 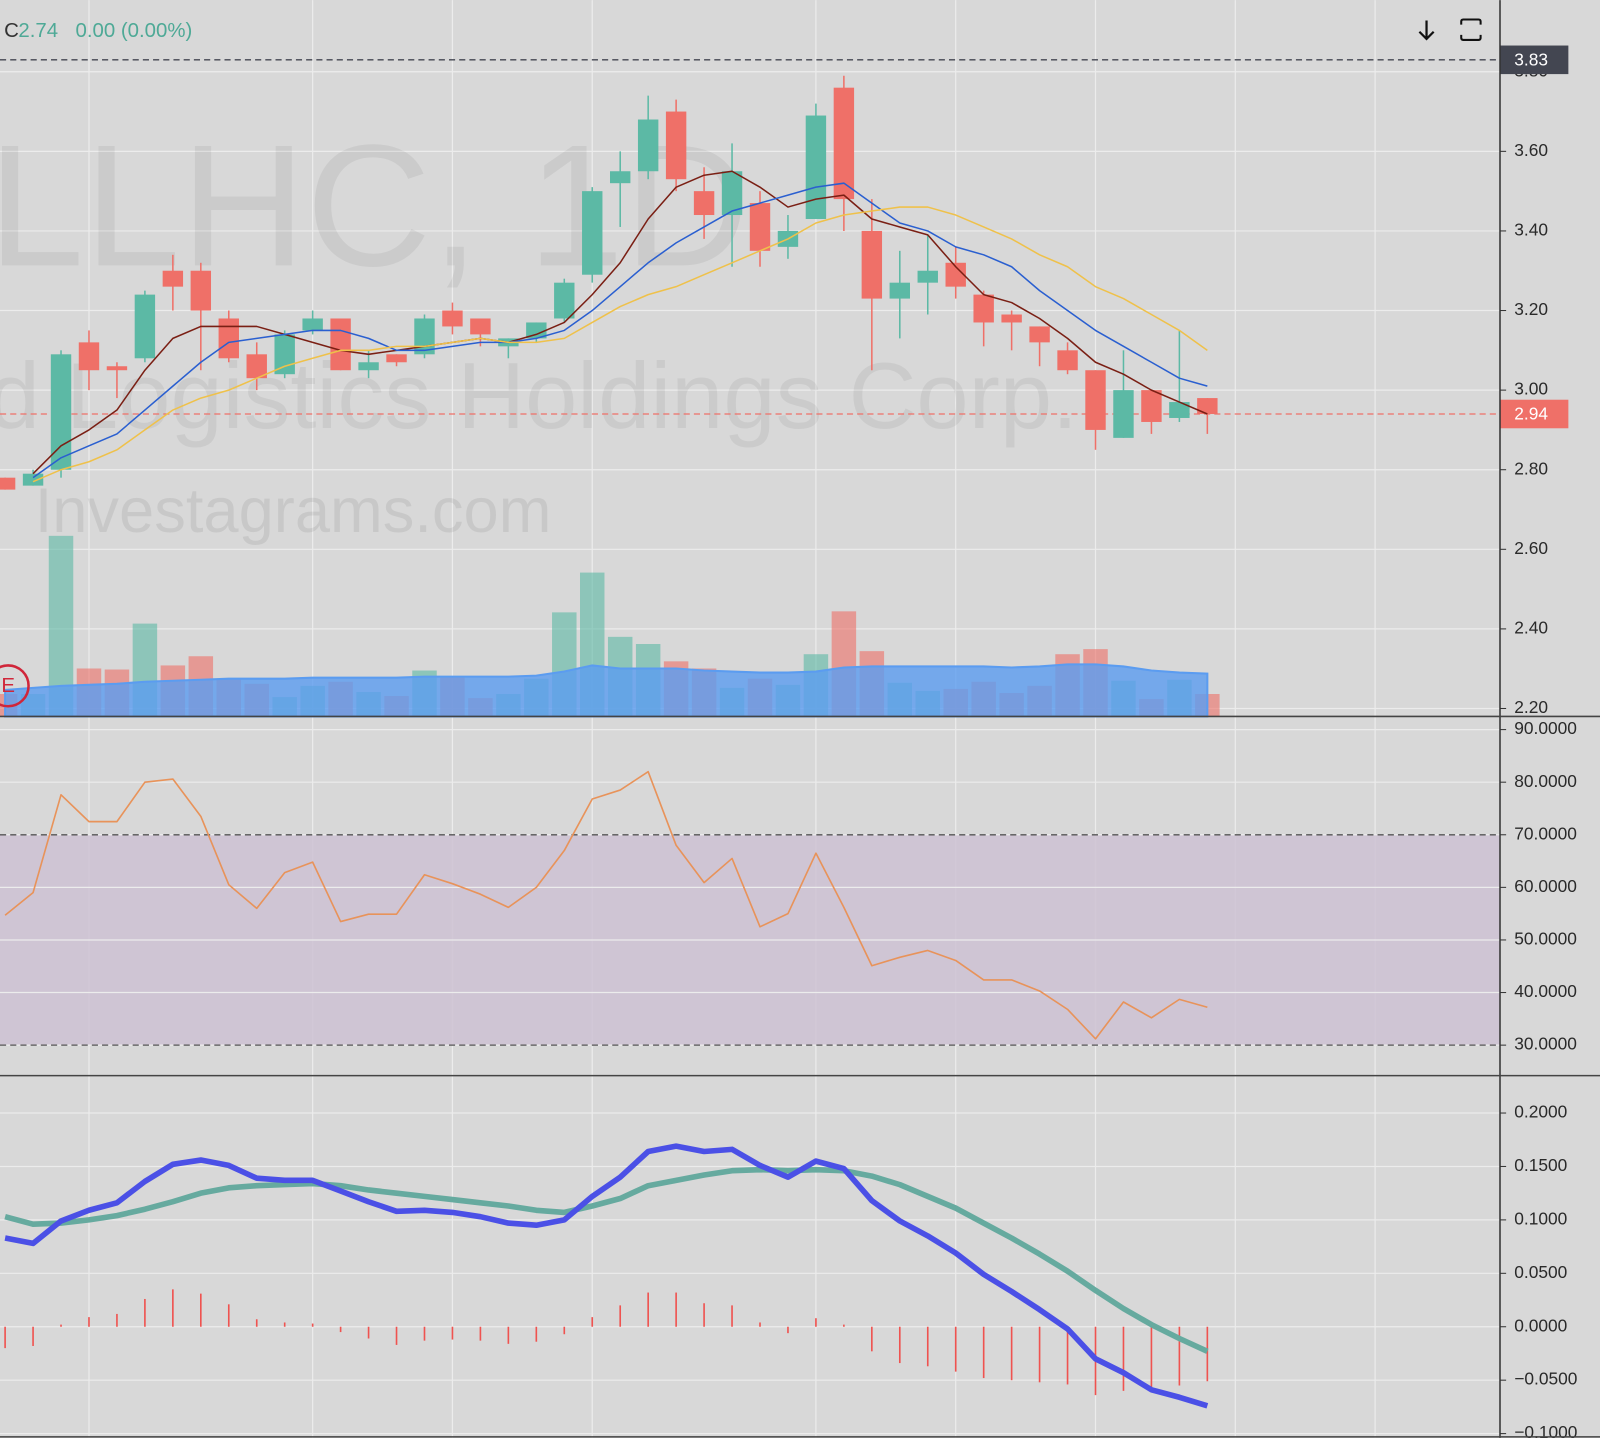 I want to click on y-tick-label: 2.60, so click(x=1531, y=548).